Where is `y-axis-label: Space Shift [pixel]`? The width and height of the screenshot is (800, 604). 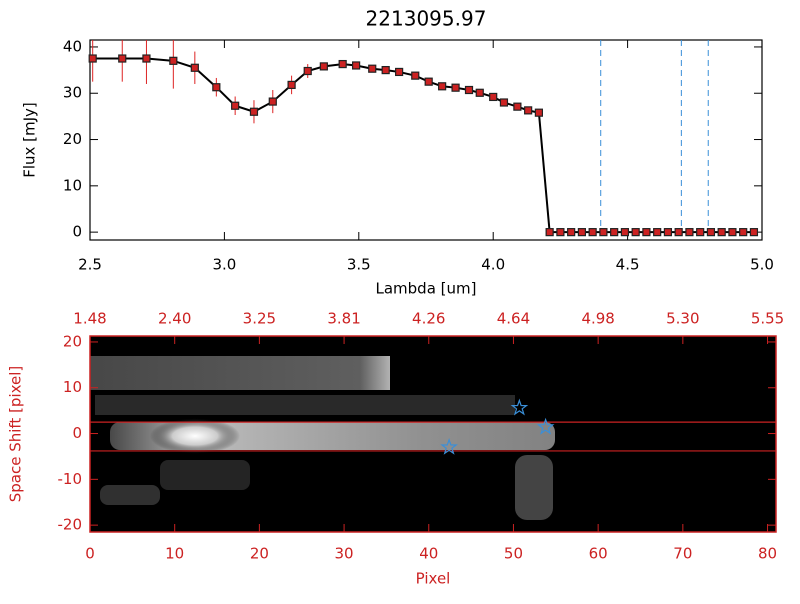 y-axis-label: Space Shift [pixel] is located at coordinates (16, 434).